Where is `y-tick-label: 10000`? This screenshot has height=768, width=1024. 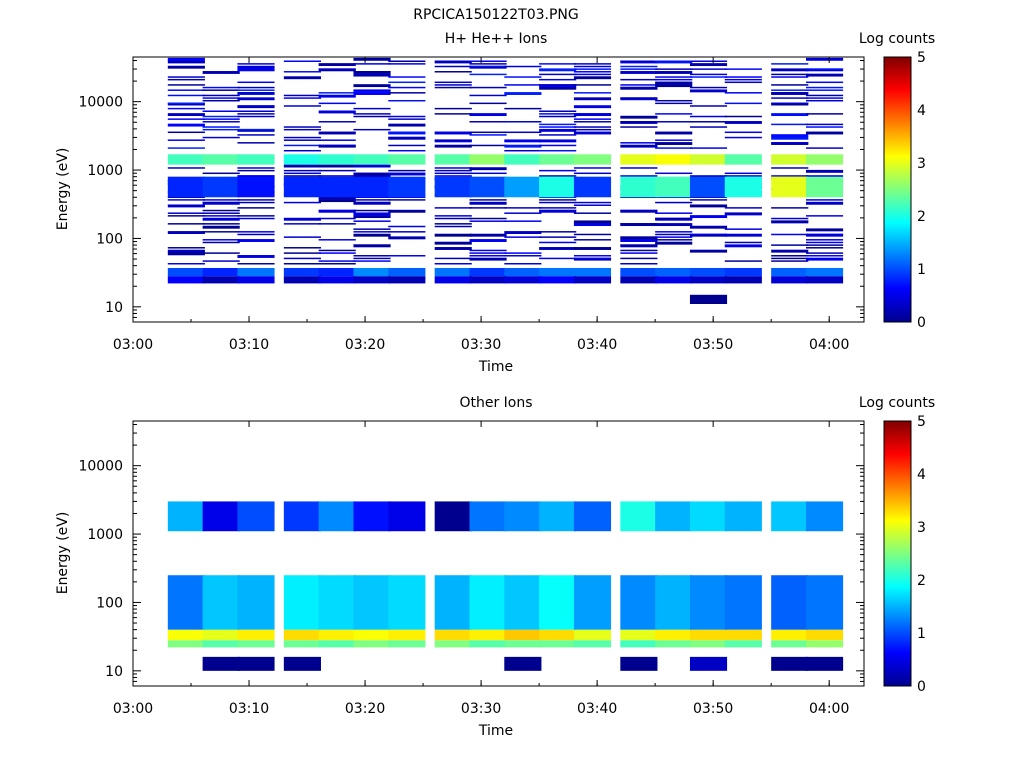 y-tick-label: 10000 is located at coordinates (100, 467).